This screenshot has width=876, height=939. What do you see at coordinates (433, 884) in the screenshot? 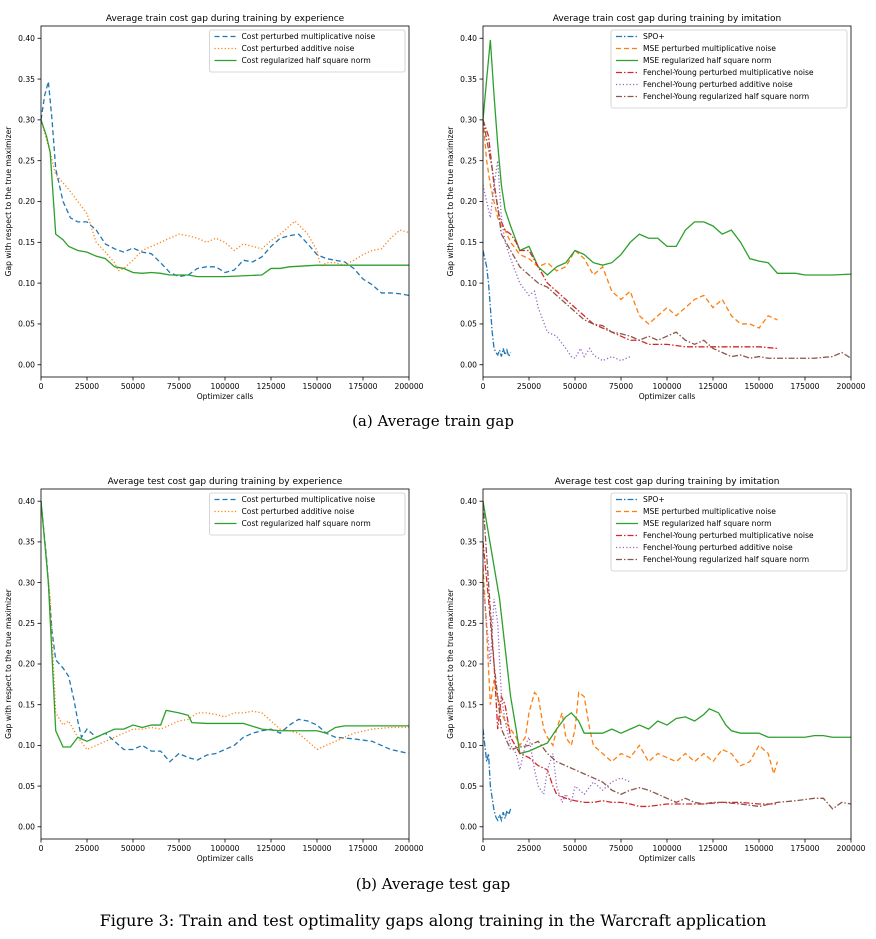
I see `caption-test-gap: (b) Average test gap` at bounding box center [433, 884].